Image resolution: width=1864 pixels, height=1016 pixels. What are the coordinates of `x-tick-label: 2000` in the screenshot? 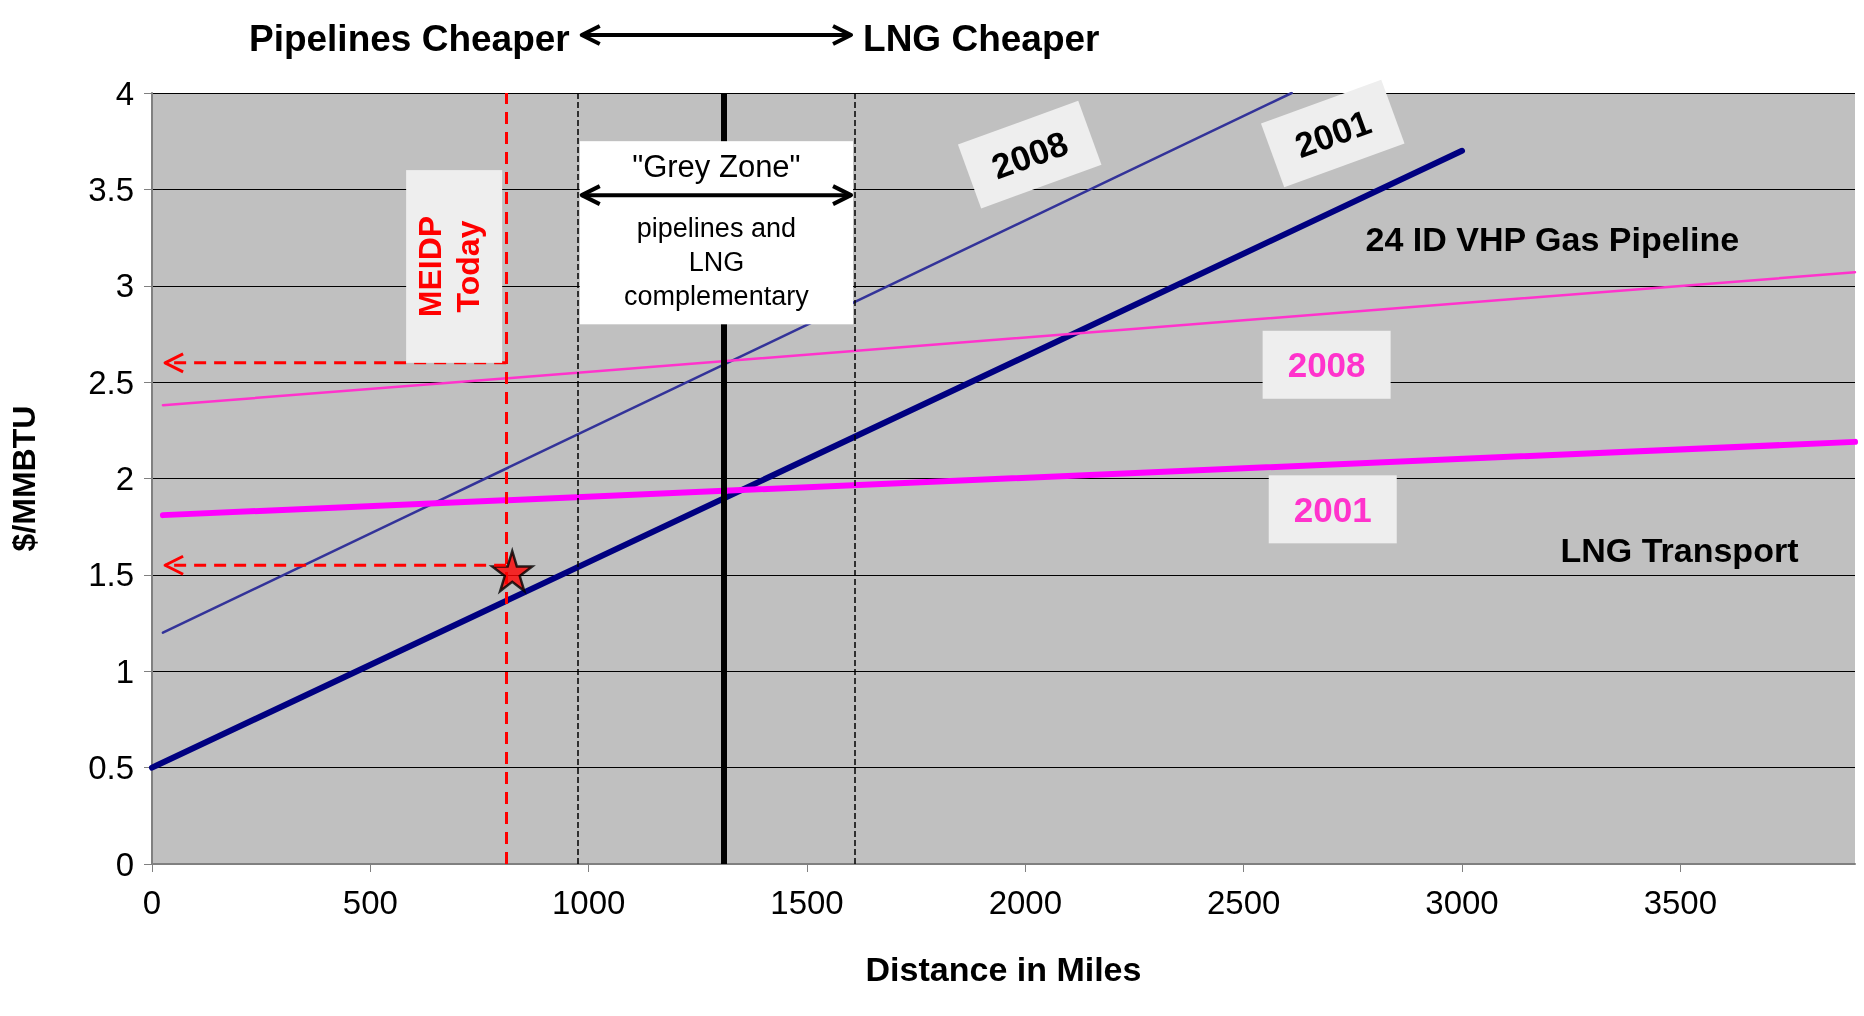 It's located at (1025, 902).